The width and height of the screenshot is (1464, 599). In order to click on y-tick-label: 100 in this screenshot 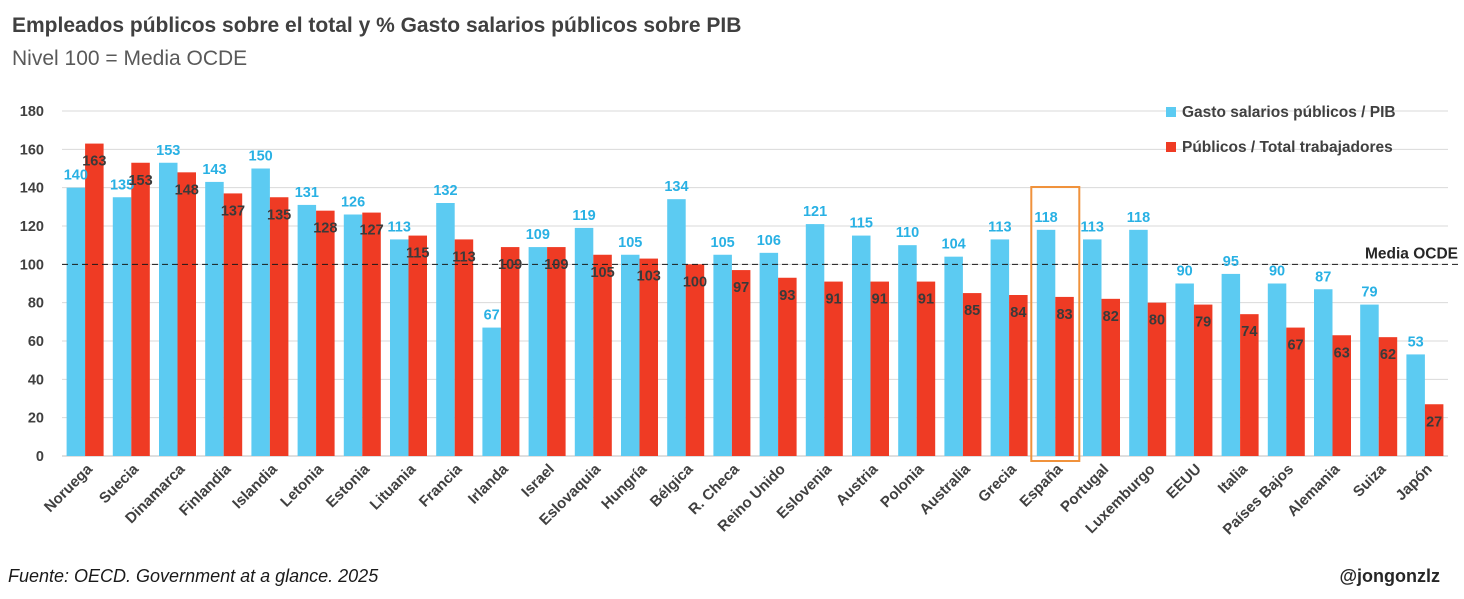, I will do `click(32, 265)`.